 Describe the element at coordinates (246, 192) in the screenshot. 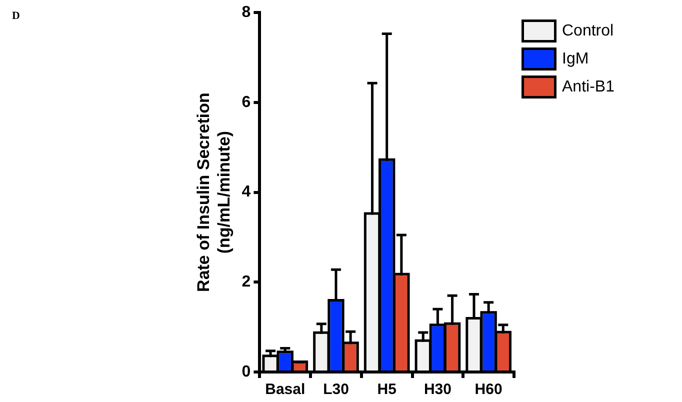

I see `y-tick-label: 4` at that location.